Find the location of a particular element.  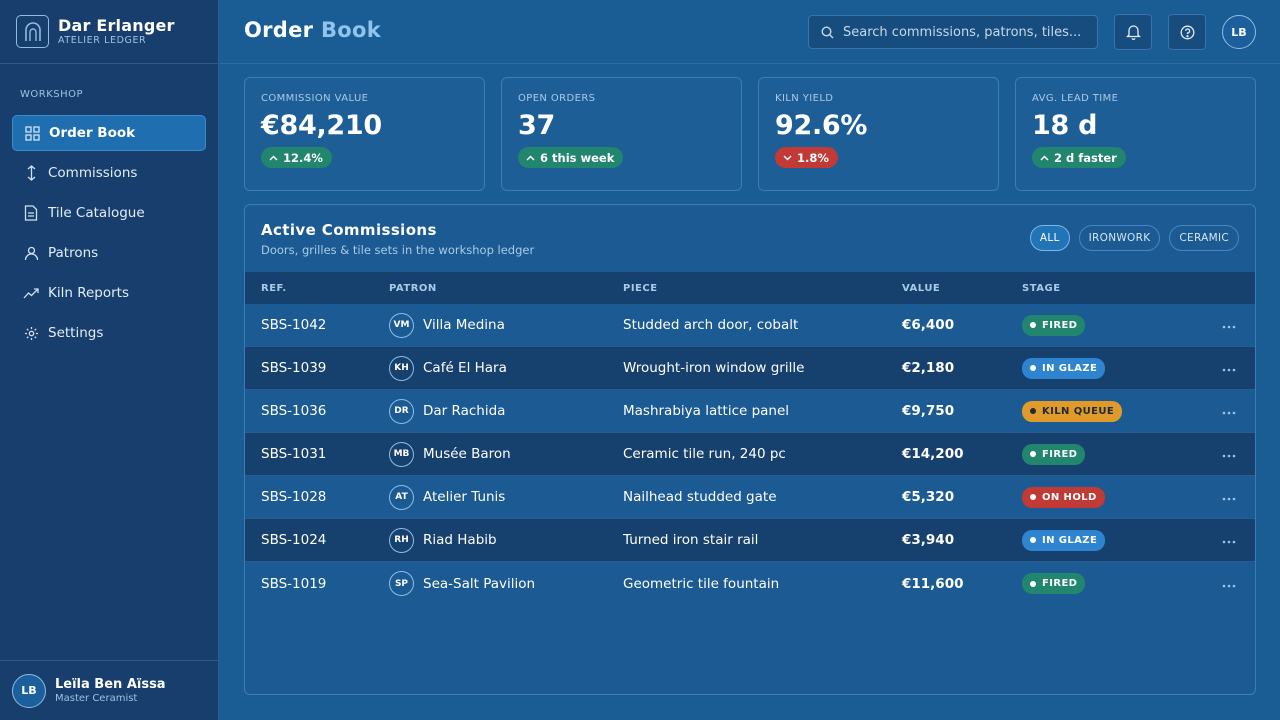

row-piece: Wrought-iron window grille is located at coordinates (714, 368).